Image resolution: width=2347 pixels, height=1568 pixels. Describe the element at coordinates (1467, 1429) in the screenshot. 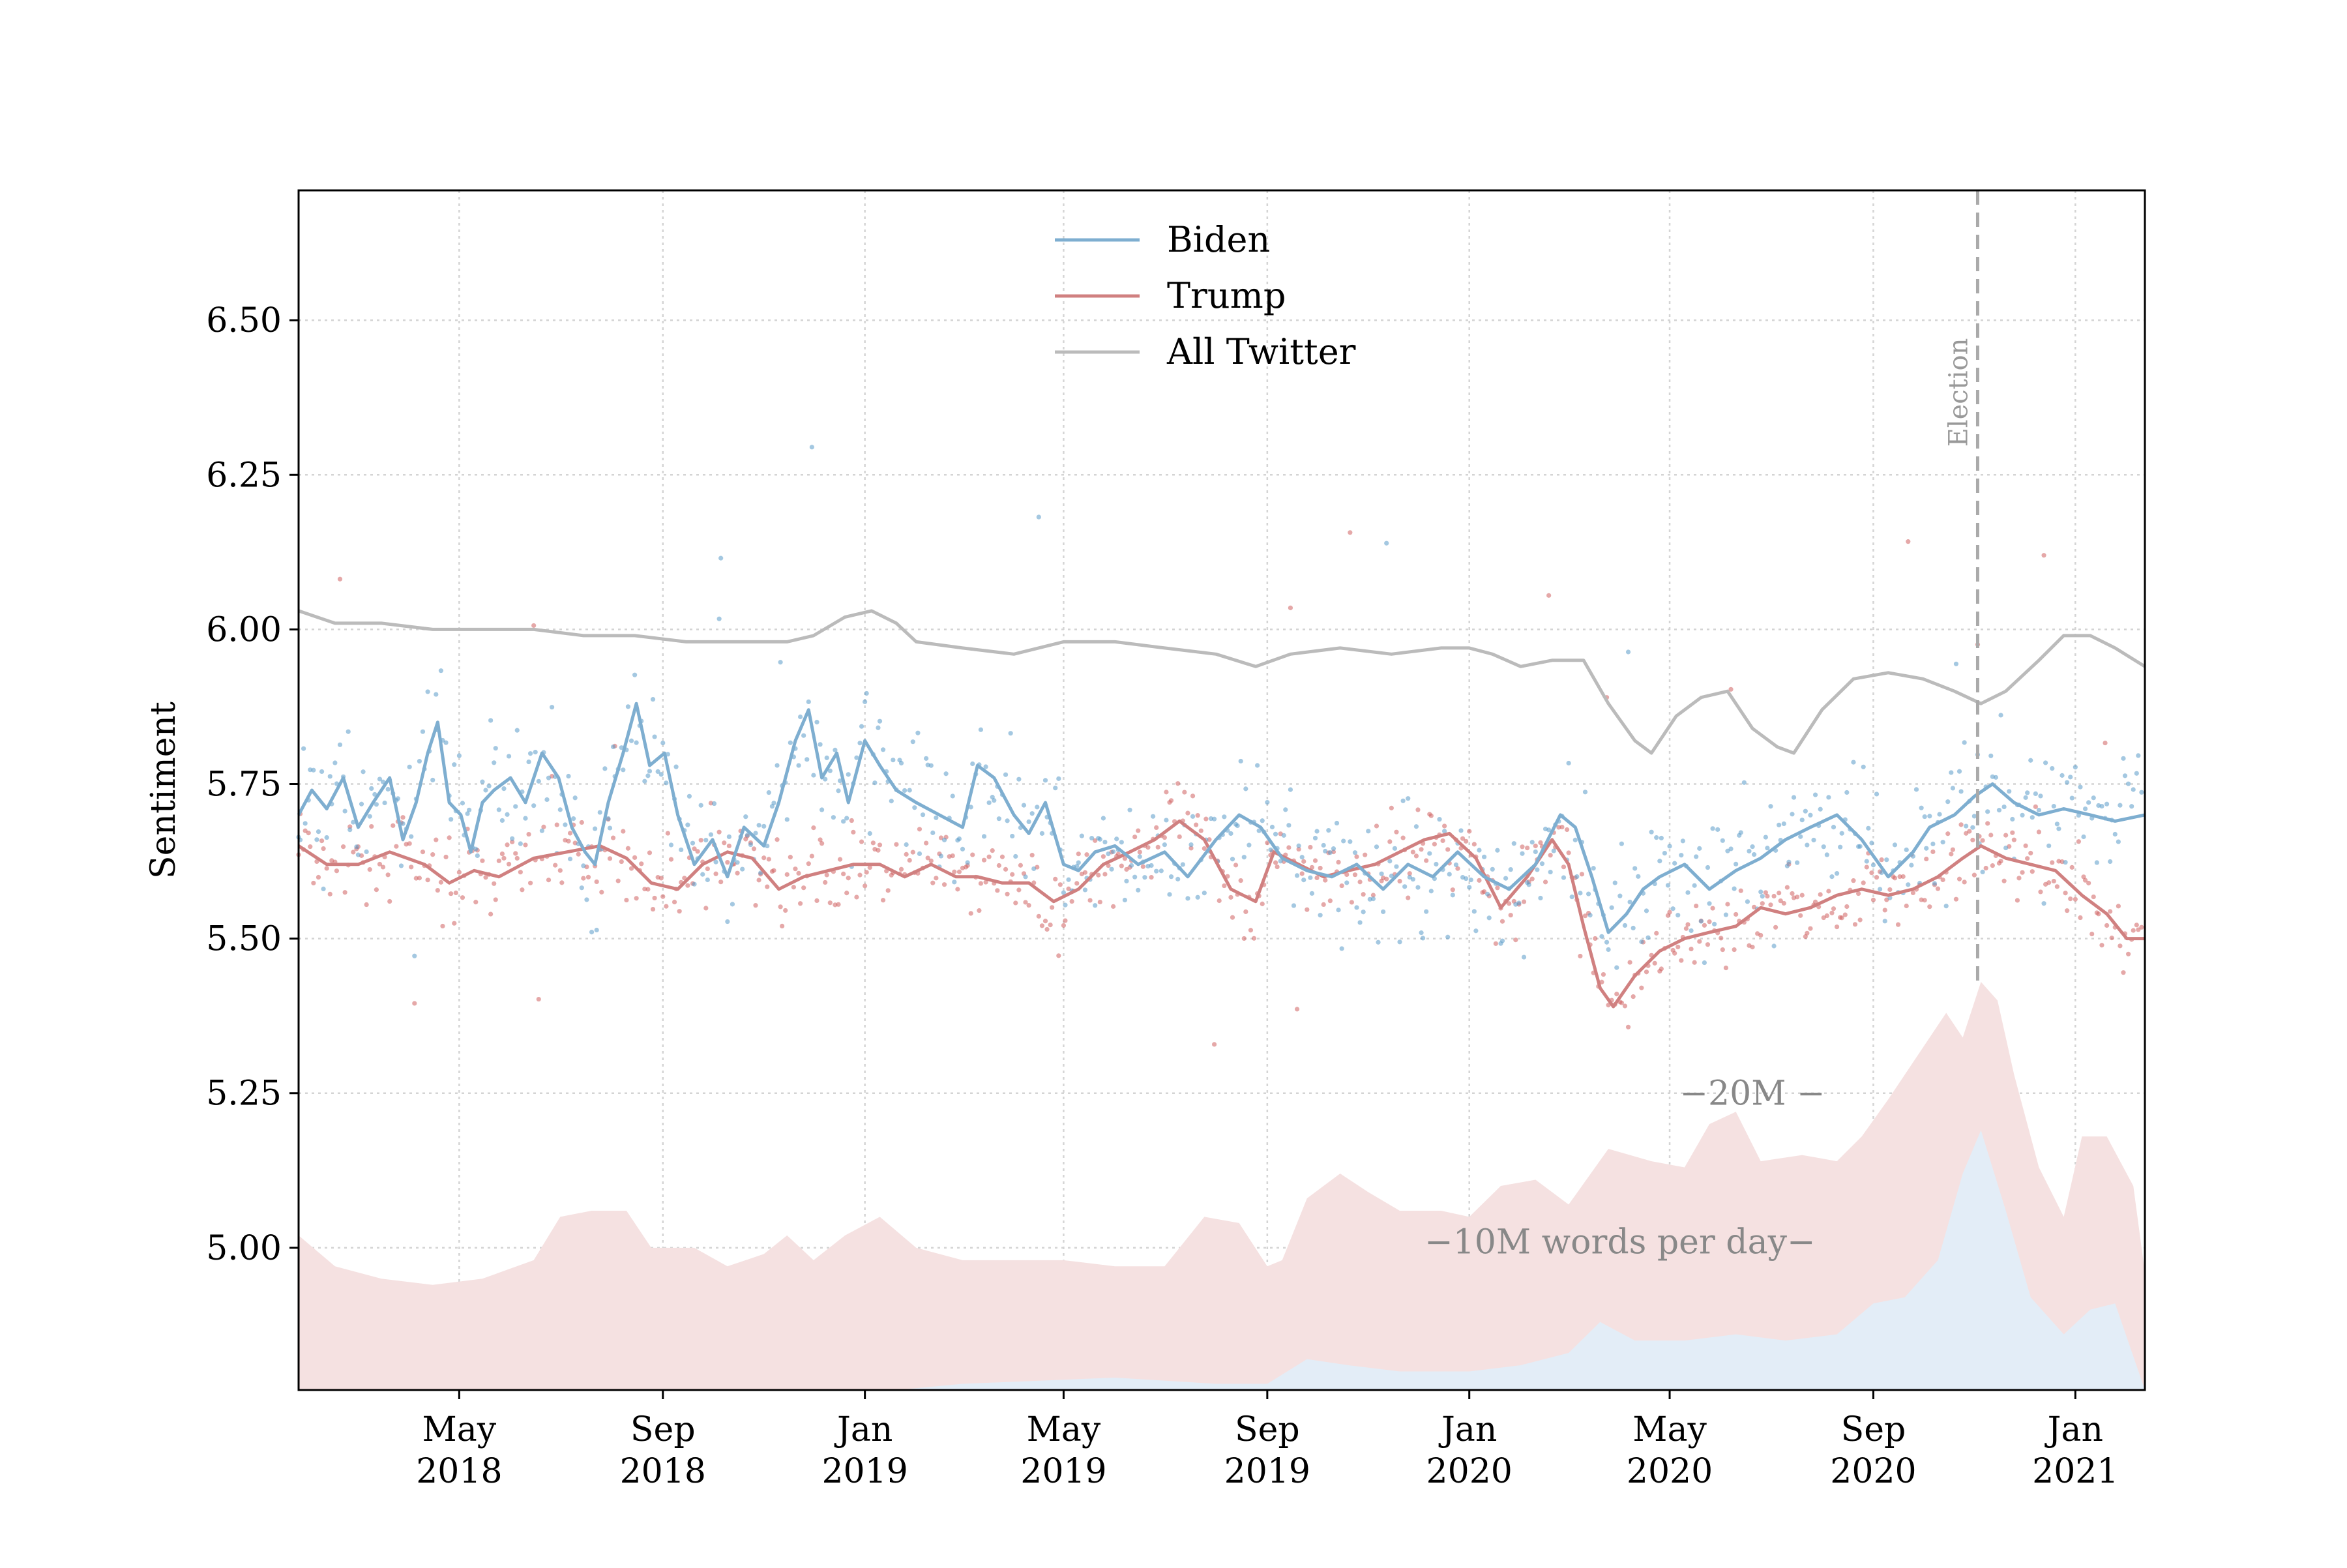

I see `x-tick-month: Jan` at that location.